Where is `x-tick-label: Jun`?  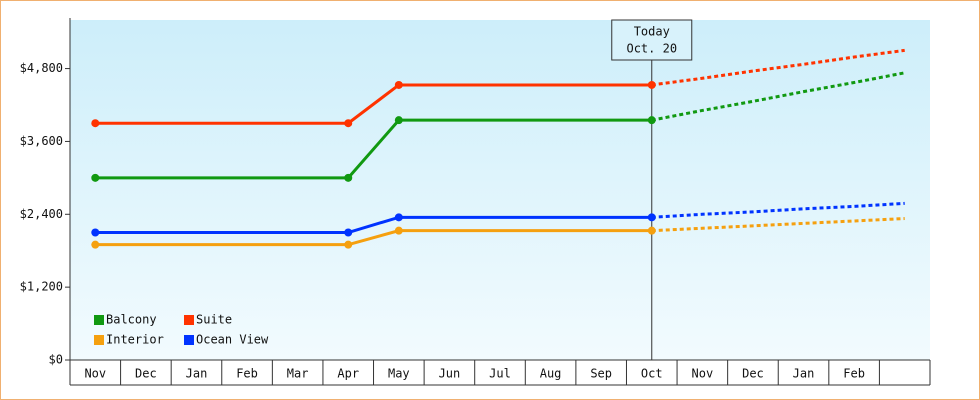 x-tick-label: Jun is located at coordinates (450, 374).